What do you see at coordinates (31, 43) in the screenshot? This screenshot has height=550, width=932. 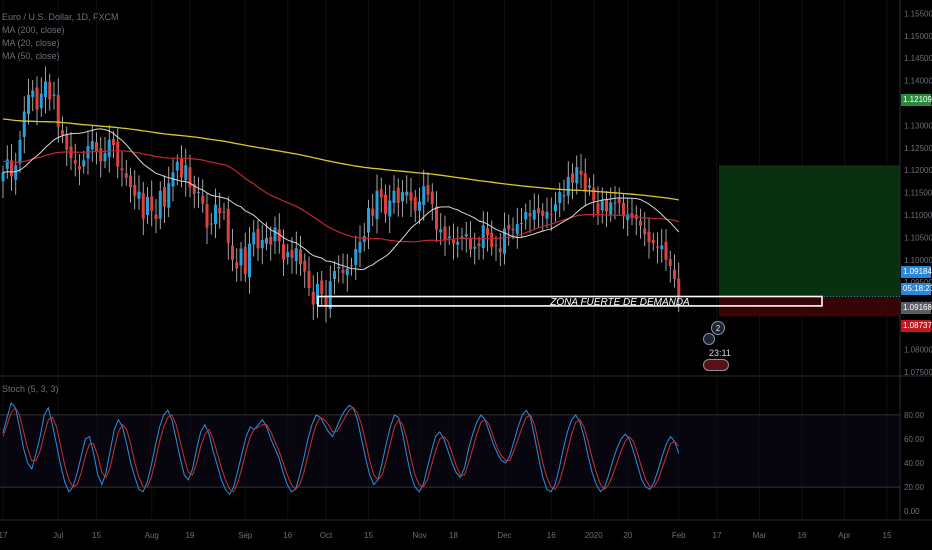 I see `legend-ma20: MA (20, close)` at bounding box center [31, 43].